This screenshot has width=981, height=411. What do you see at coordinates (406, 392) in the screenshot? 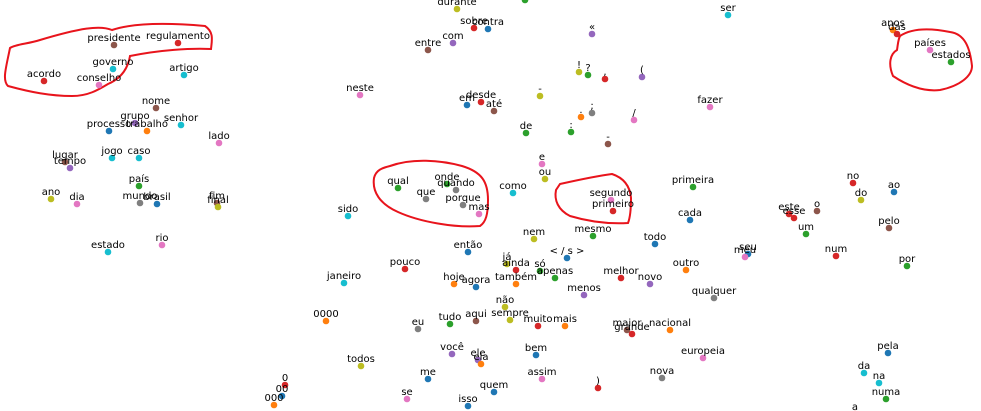
I see `point-label: se` at bounding box center [406, 392].